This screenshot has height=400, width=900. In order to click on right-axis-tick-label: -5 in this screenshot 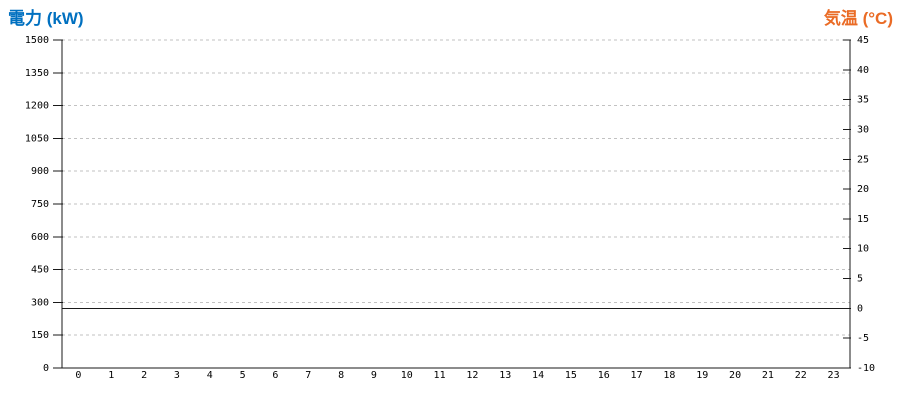, I will do `click(863, 338)`.